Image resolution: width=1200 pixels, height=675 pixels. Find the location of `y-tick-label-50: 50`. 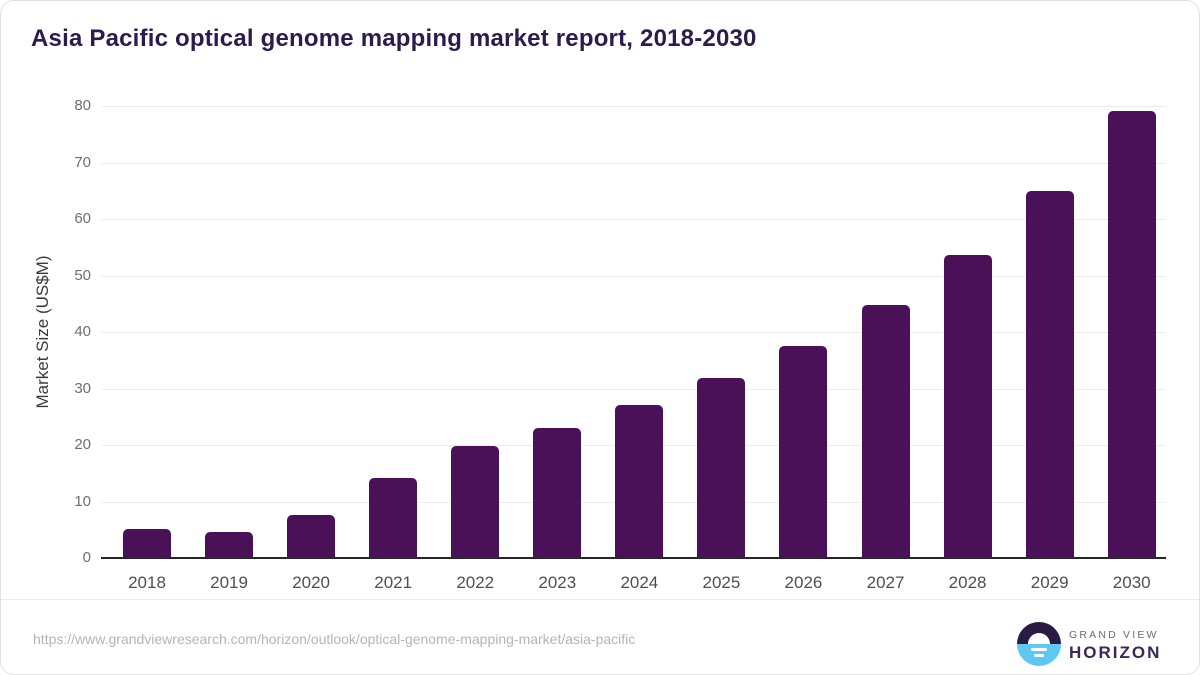

y-tick-label-50: 50 is located at coordinates (82, 275).